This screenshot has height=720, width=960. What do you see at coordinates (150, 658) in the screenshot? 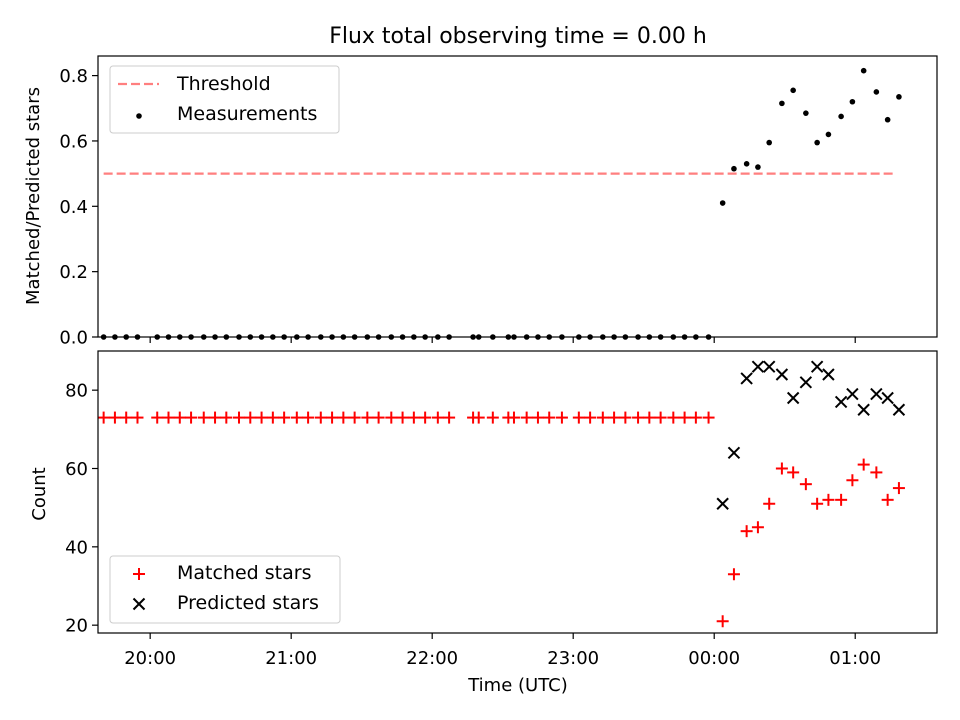
I see `bottom-xtick-label: 20:00` at bounding box center [150, 658].